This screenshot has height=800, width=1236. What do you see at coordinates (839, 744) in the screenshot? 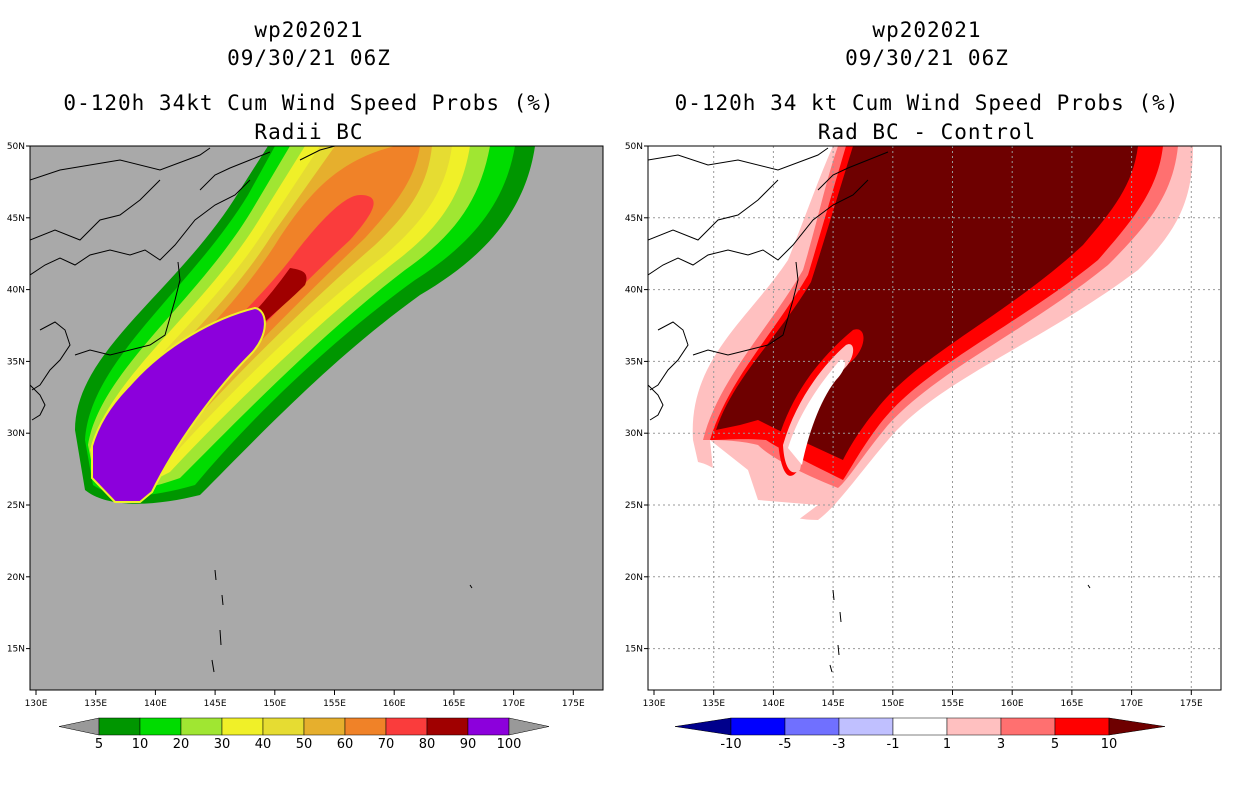
I see `right-colorbar-label: -3` at bounding box center [839, 744].